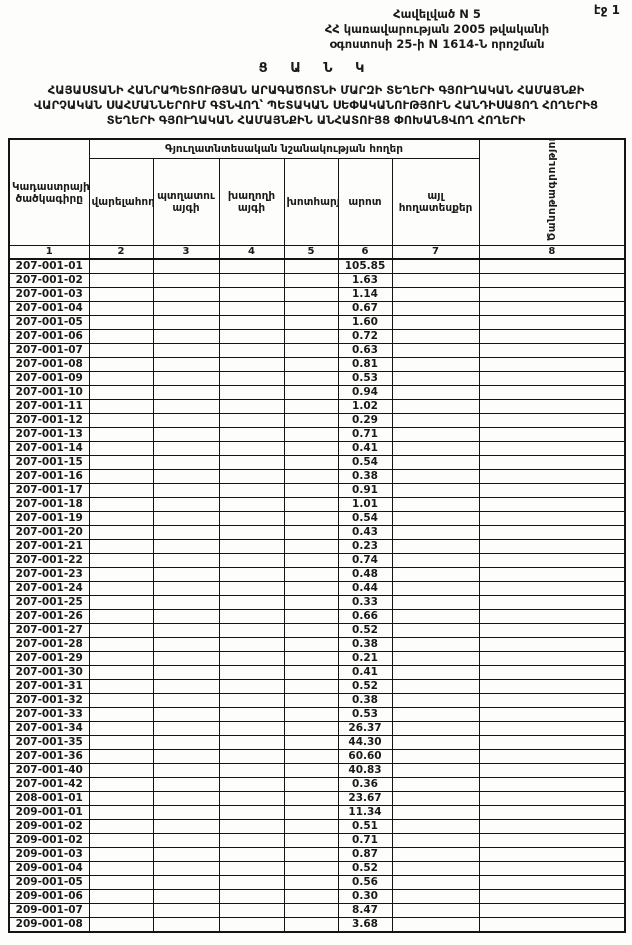 This screenshot has width=632, height=945. What do you see at coordinates (365, 925) in the screenshot?
I see `pasture-value-cell: 3.68` at bounding box center [365, 925].